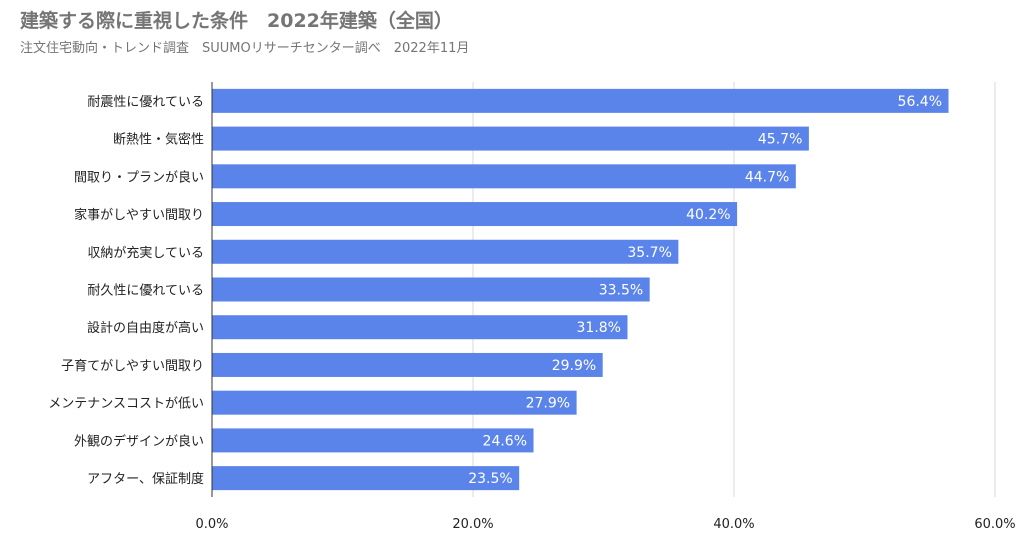 Image resolution: width=1024 pixels, height=538 pixels. What do you see at coordinates (472, 524) in the screenshot?
I see `x-tick-label: 20.0%` at bounding box center [472, 524].